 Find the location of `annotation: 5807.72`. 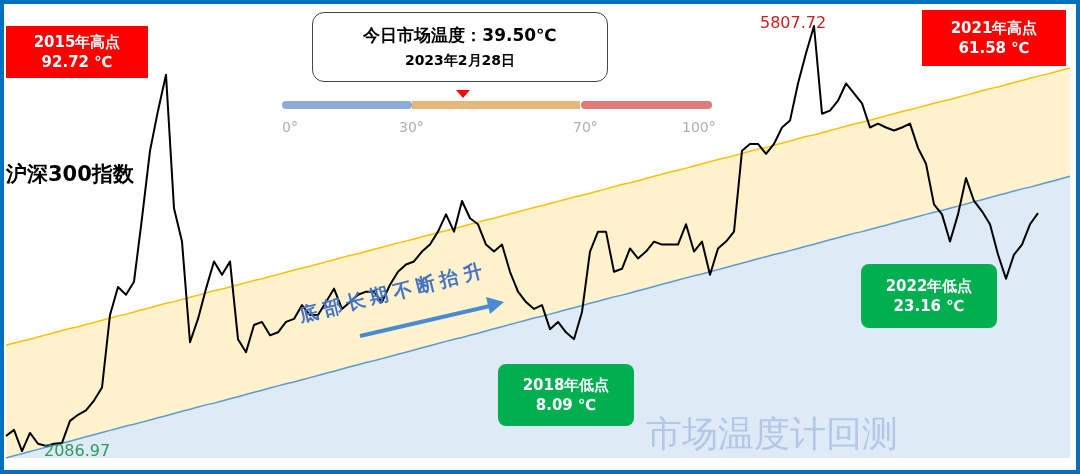

annotation: 5807.72 is located at coordinates (793, 23).